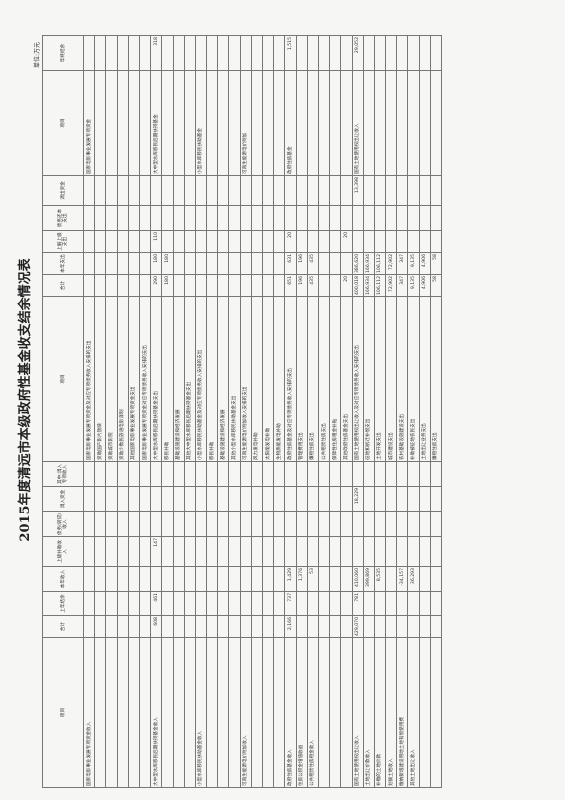 Image resolution: width=565 pixels, height=800 pixels. What do you see at coordinates (167, 411) in the screenshot?
I see `table-row: 移民补助 180 180` at bounding box center [167, 411].